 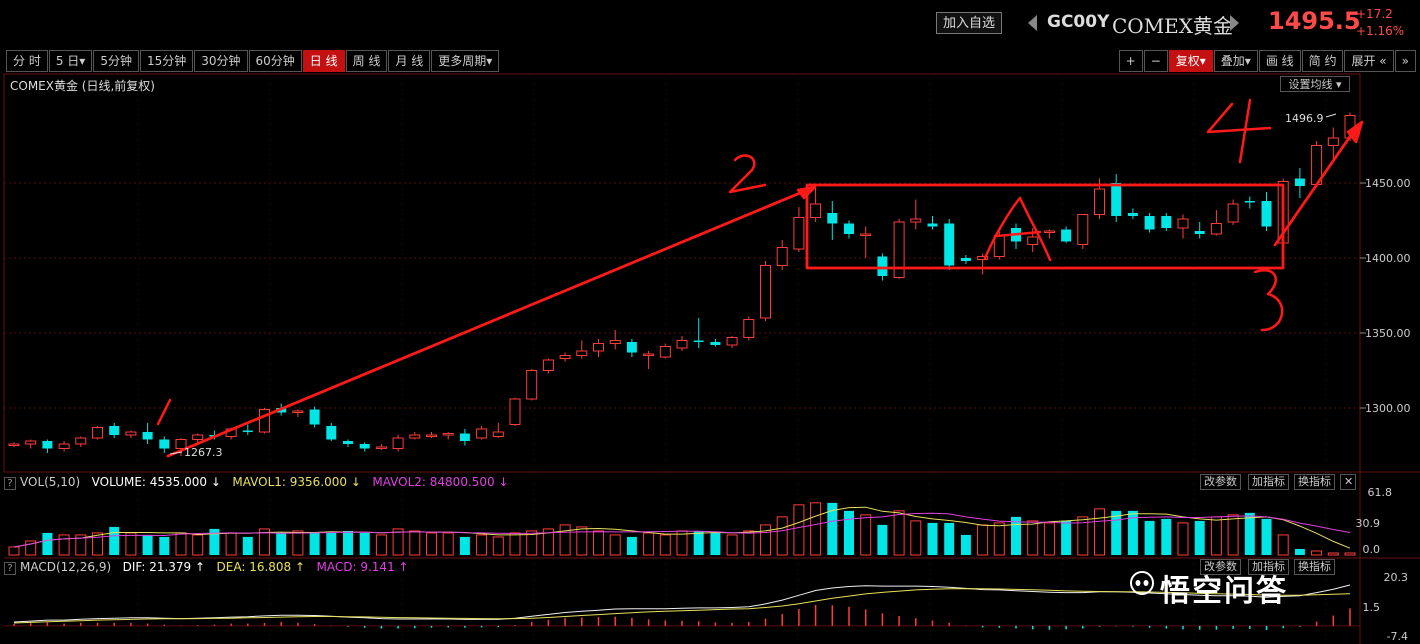 I want to click on draw-line-button: 画 线, so click(x=1279, y=61).